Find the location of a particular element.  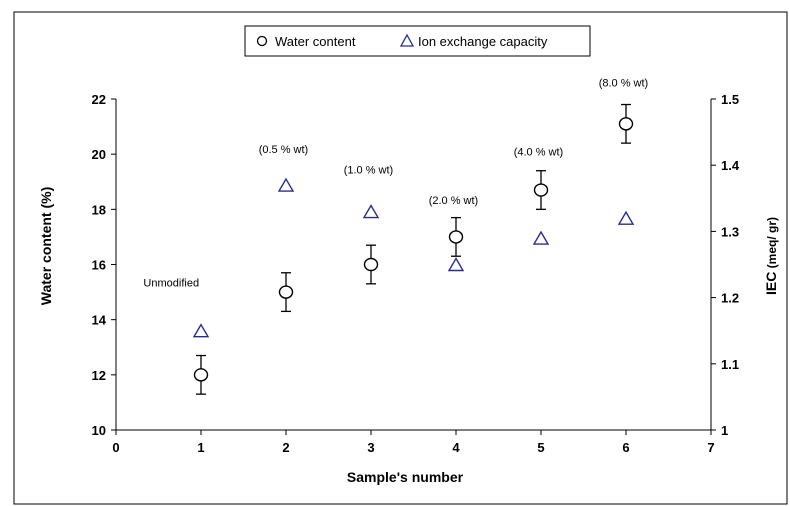

y2-axis-title-unit: (meq/ gr) is located at coordinates (772, 244).